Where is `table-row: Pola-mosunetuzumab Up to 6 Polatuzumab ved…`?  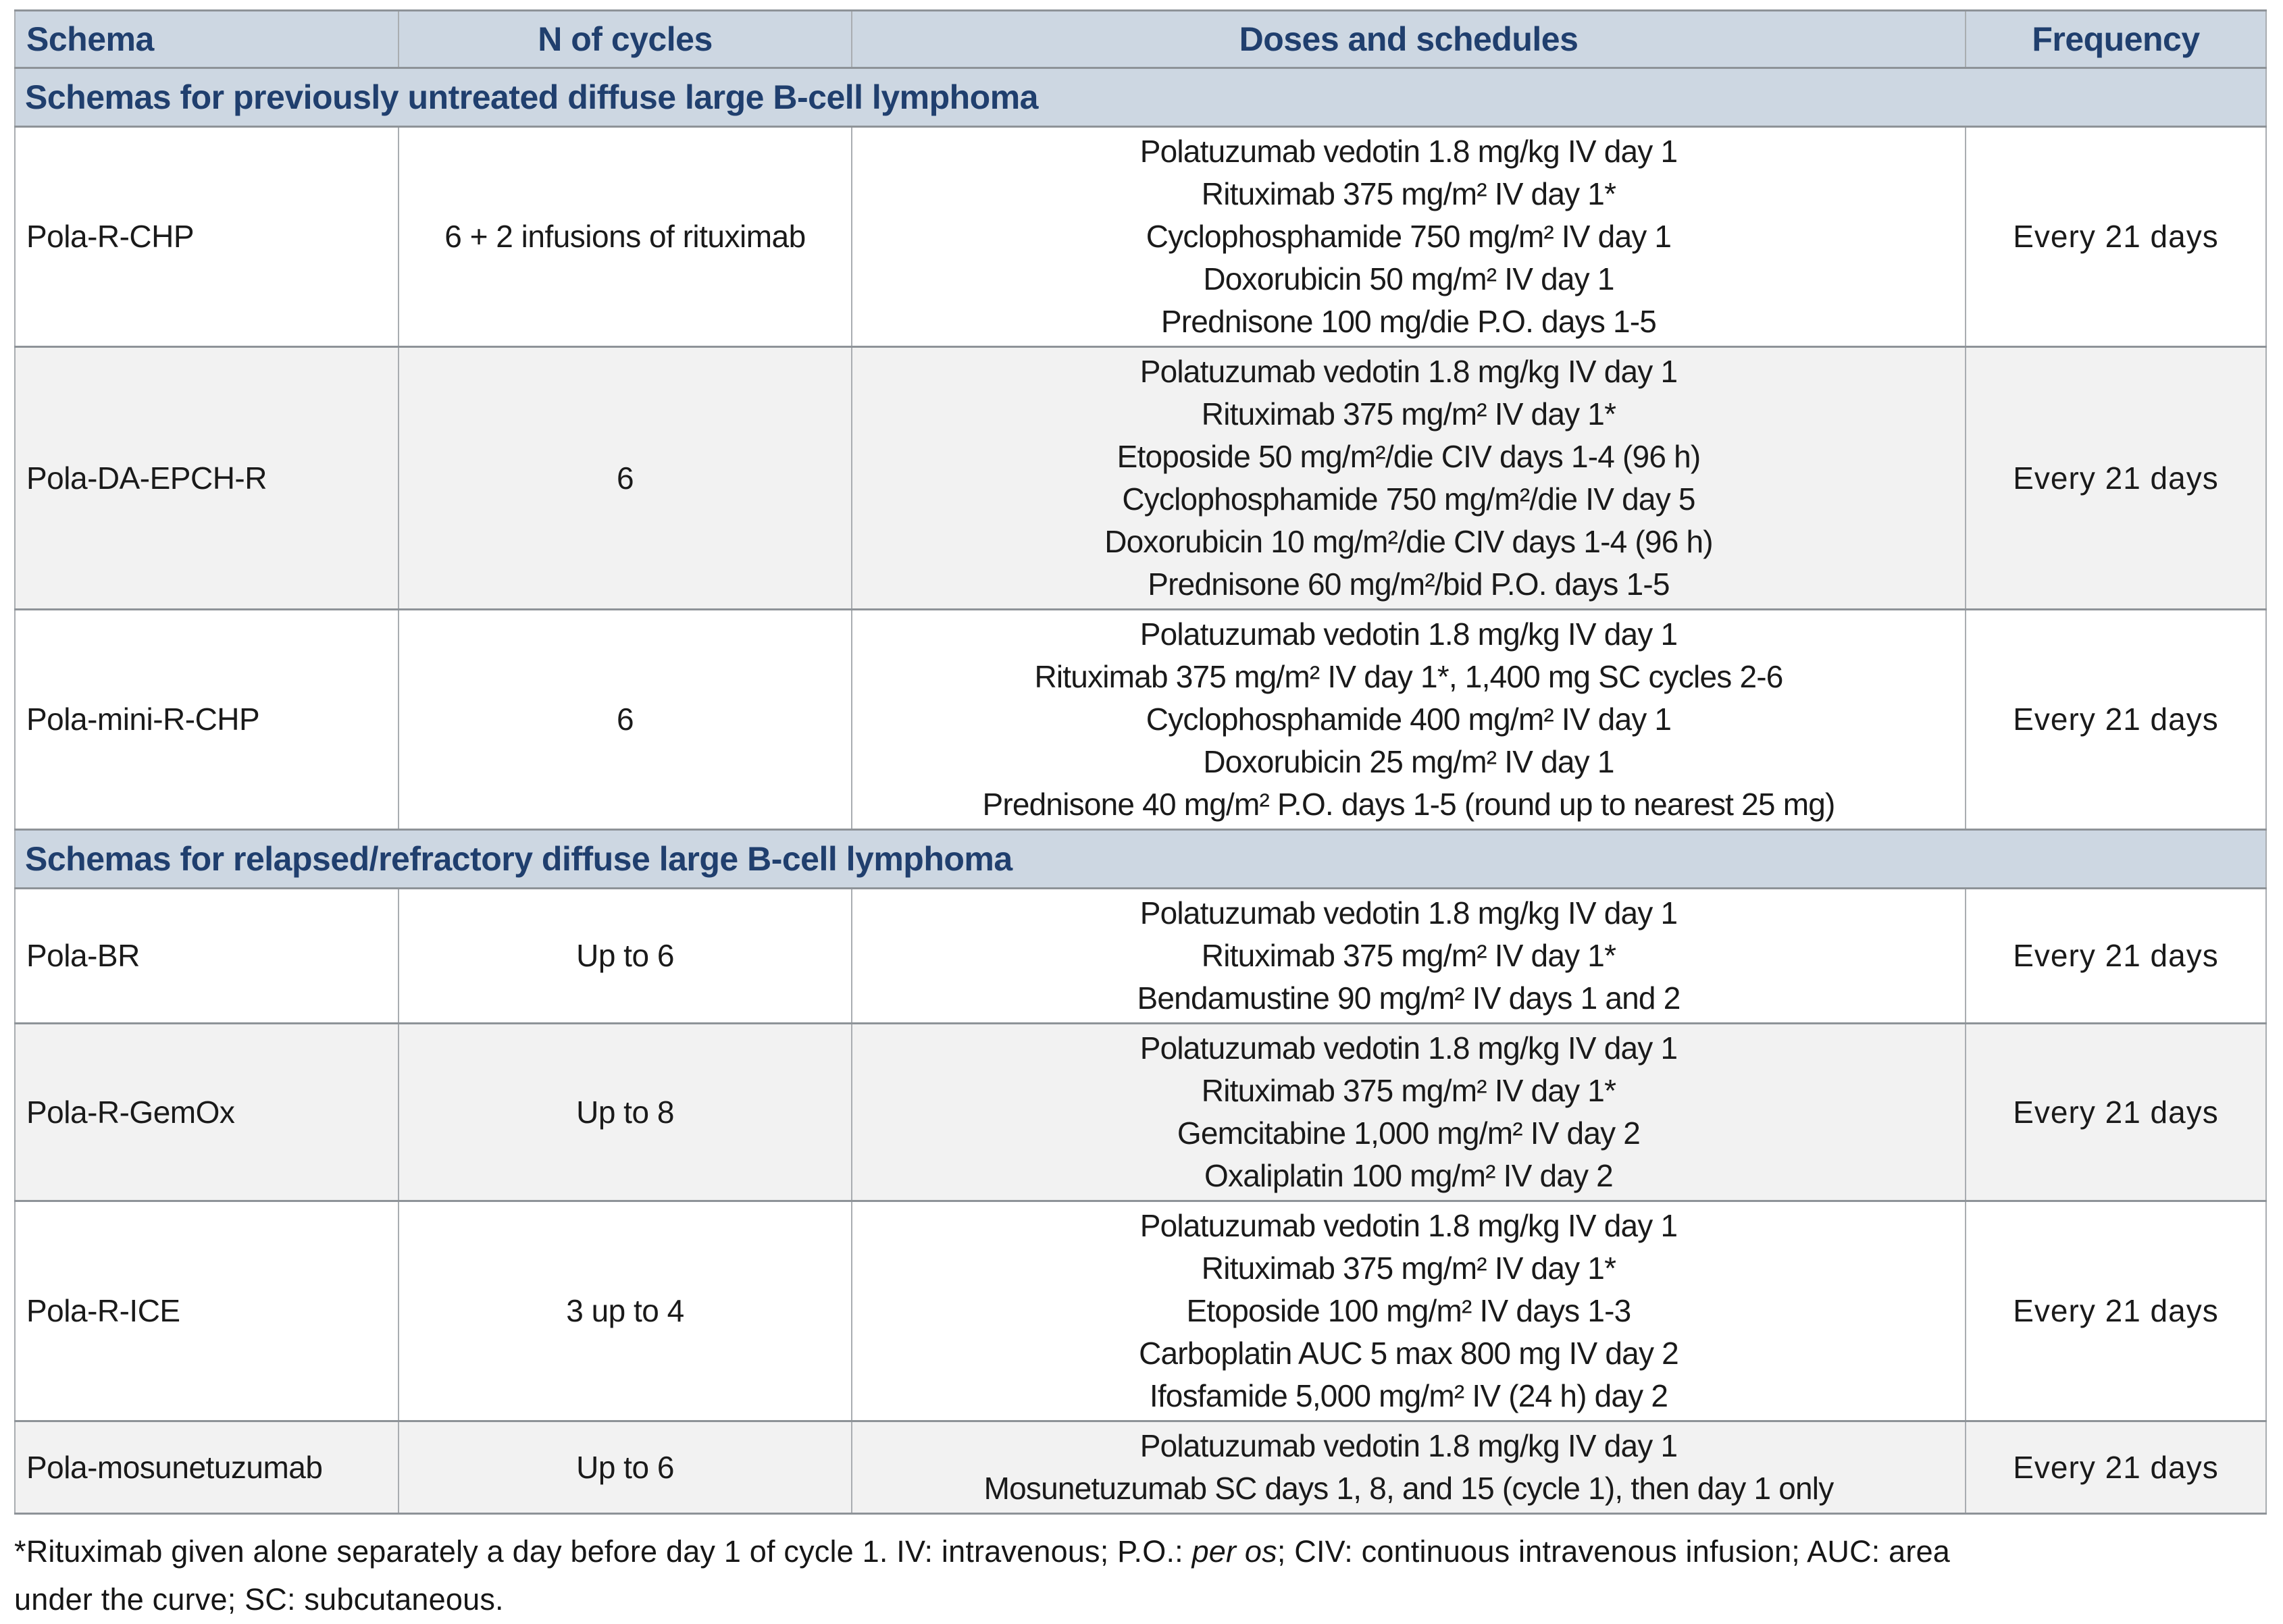 table-row: Pola-mosunetuzumab Up to 6 Polatuzumab ved… is located at coordinates (1140, 1468).